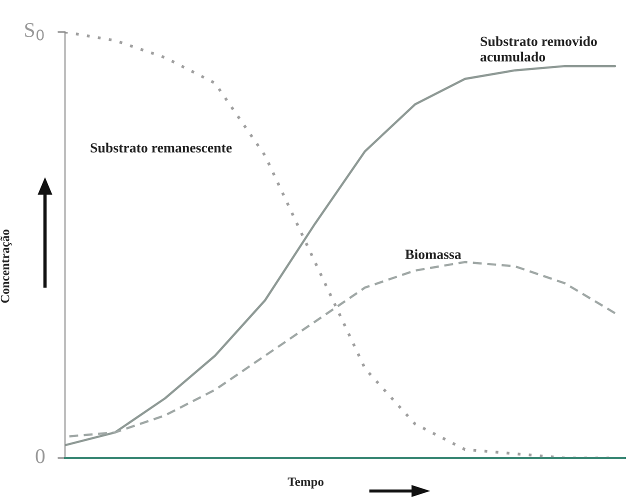  Describe the element at coordinates (40, 456) in the screenshot. I see `text: 0` at that location.